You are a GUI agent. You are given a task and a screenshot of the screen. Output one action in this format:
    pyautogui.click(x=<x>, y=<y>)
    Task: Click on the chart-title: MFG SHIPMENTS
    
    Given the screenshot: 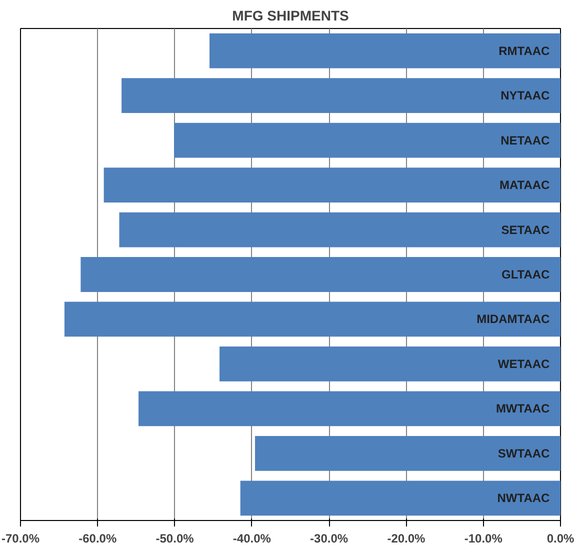 What is the action you would take?
    pyautogui.click(x=290, y=16)
    